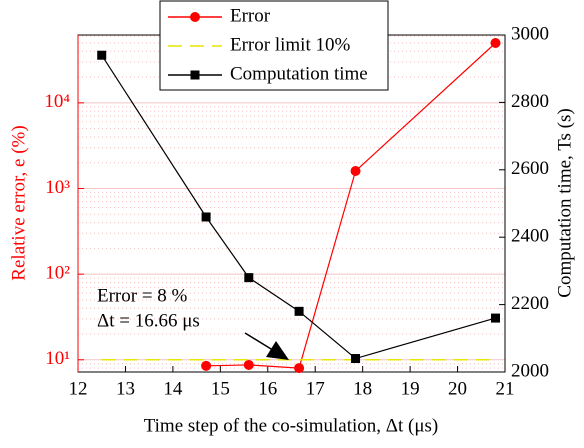 This screenshot has width=584, height=448. I want to click on x-tick-label: 19, so click(410, 388).